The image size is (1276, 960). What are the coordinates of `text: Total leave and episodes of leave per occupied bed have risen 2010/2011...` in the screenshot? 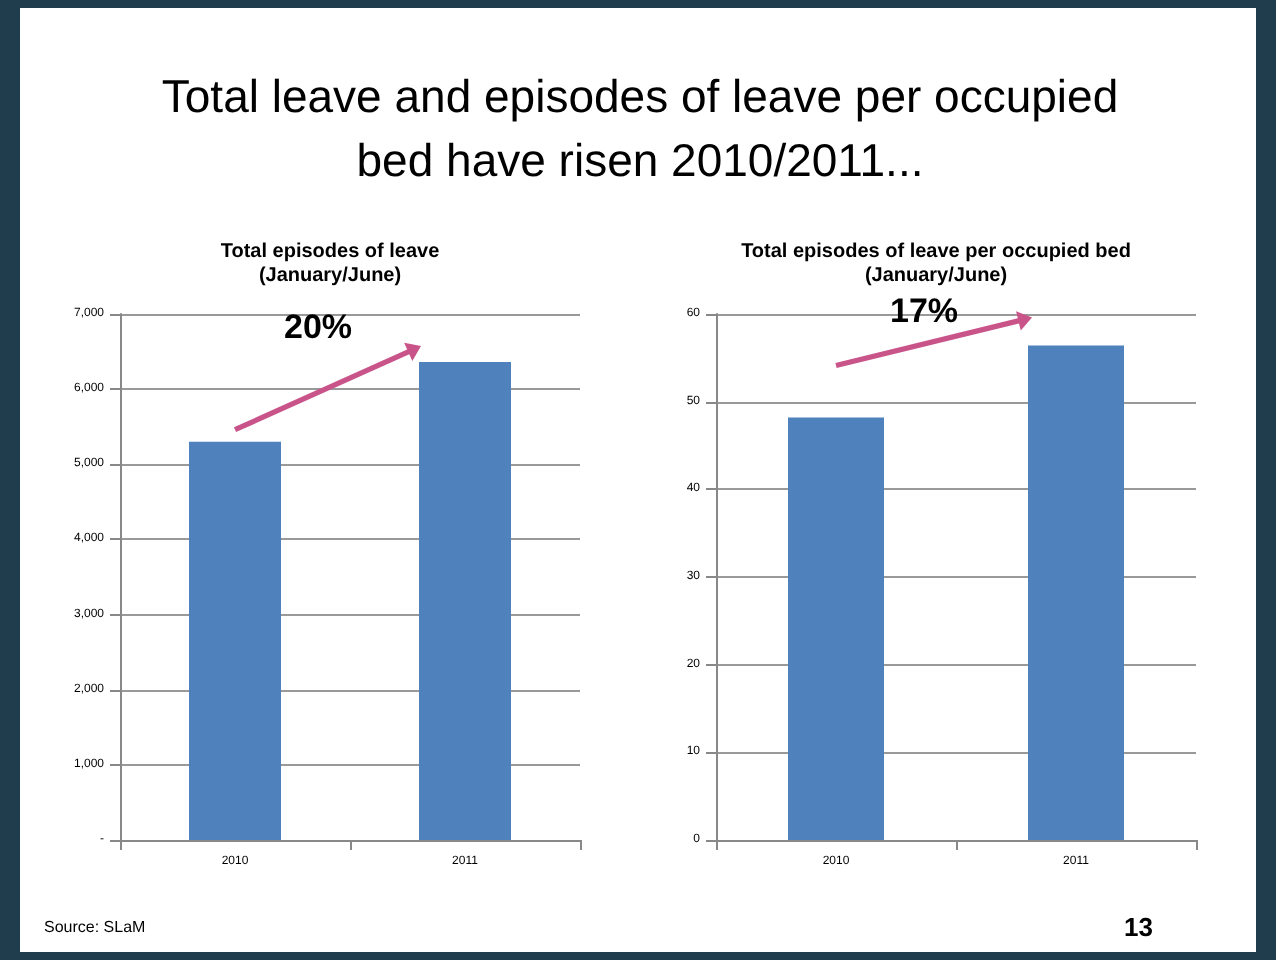 It's located at (640, 129).